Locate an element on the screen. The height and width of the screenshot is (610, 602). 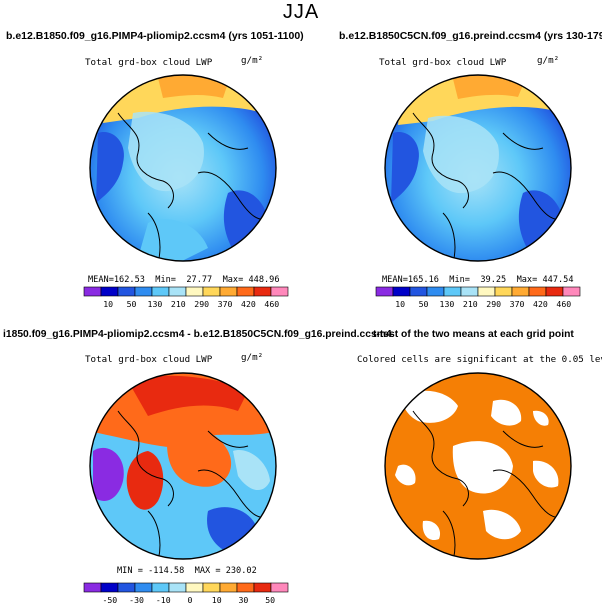
panel-1-units-label: g/m² is located at coordinates (252, 60).